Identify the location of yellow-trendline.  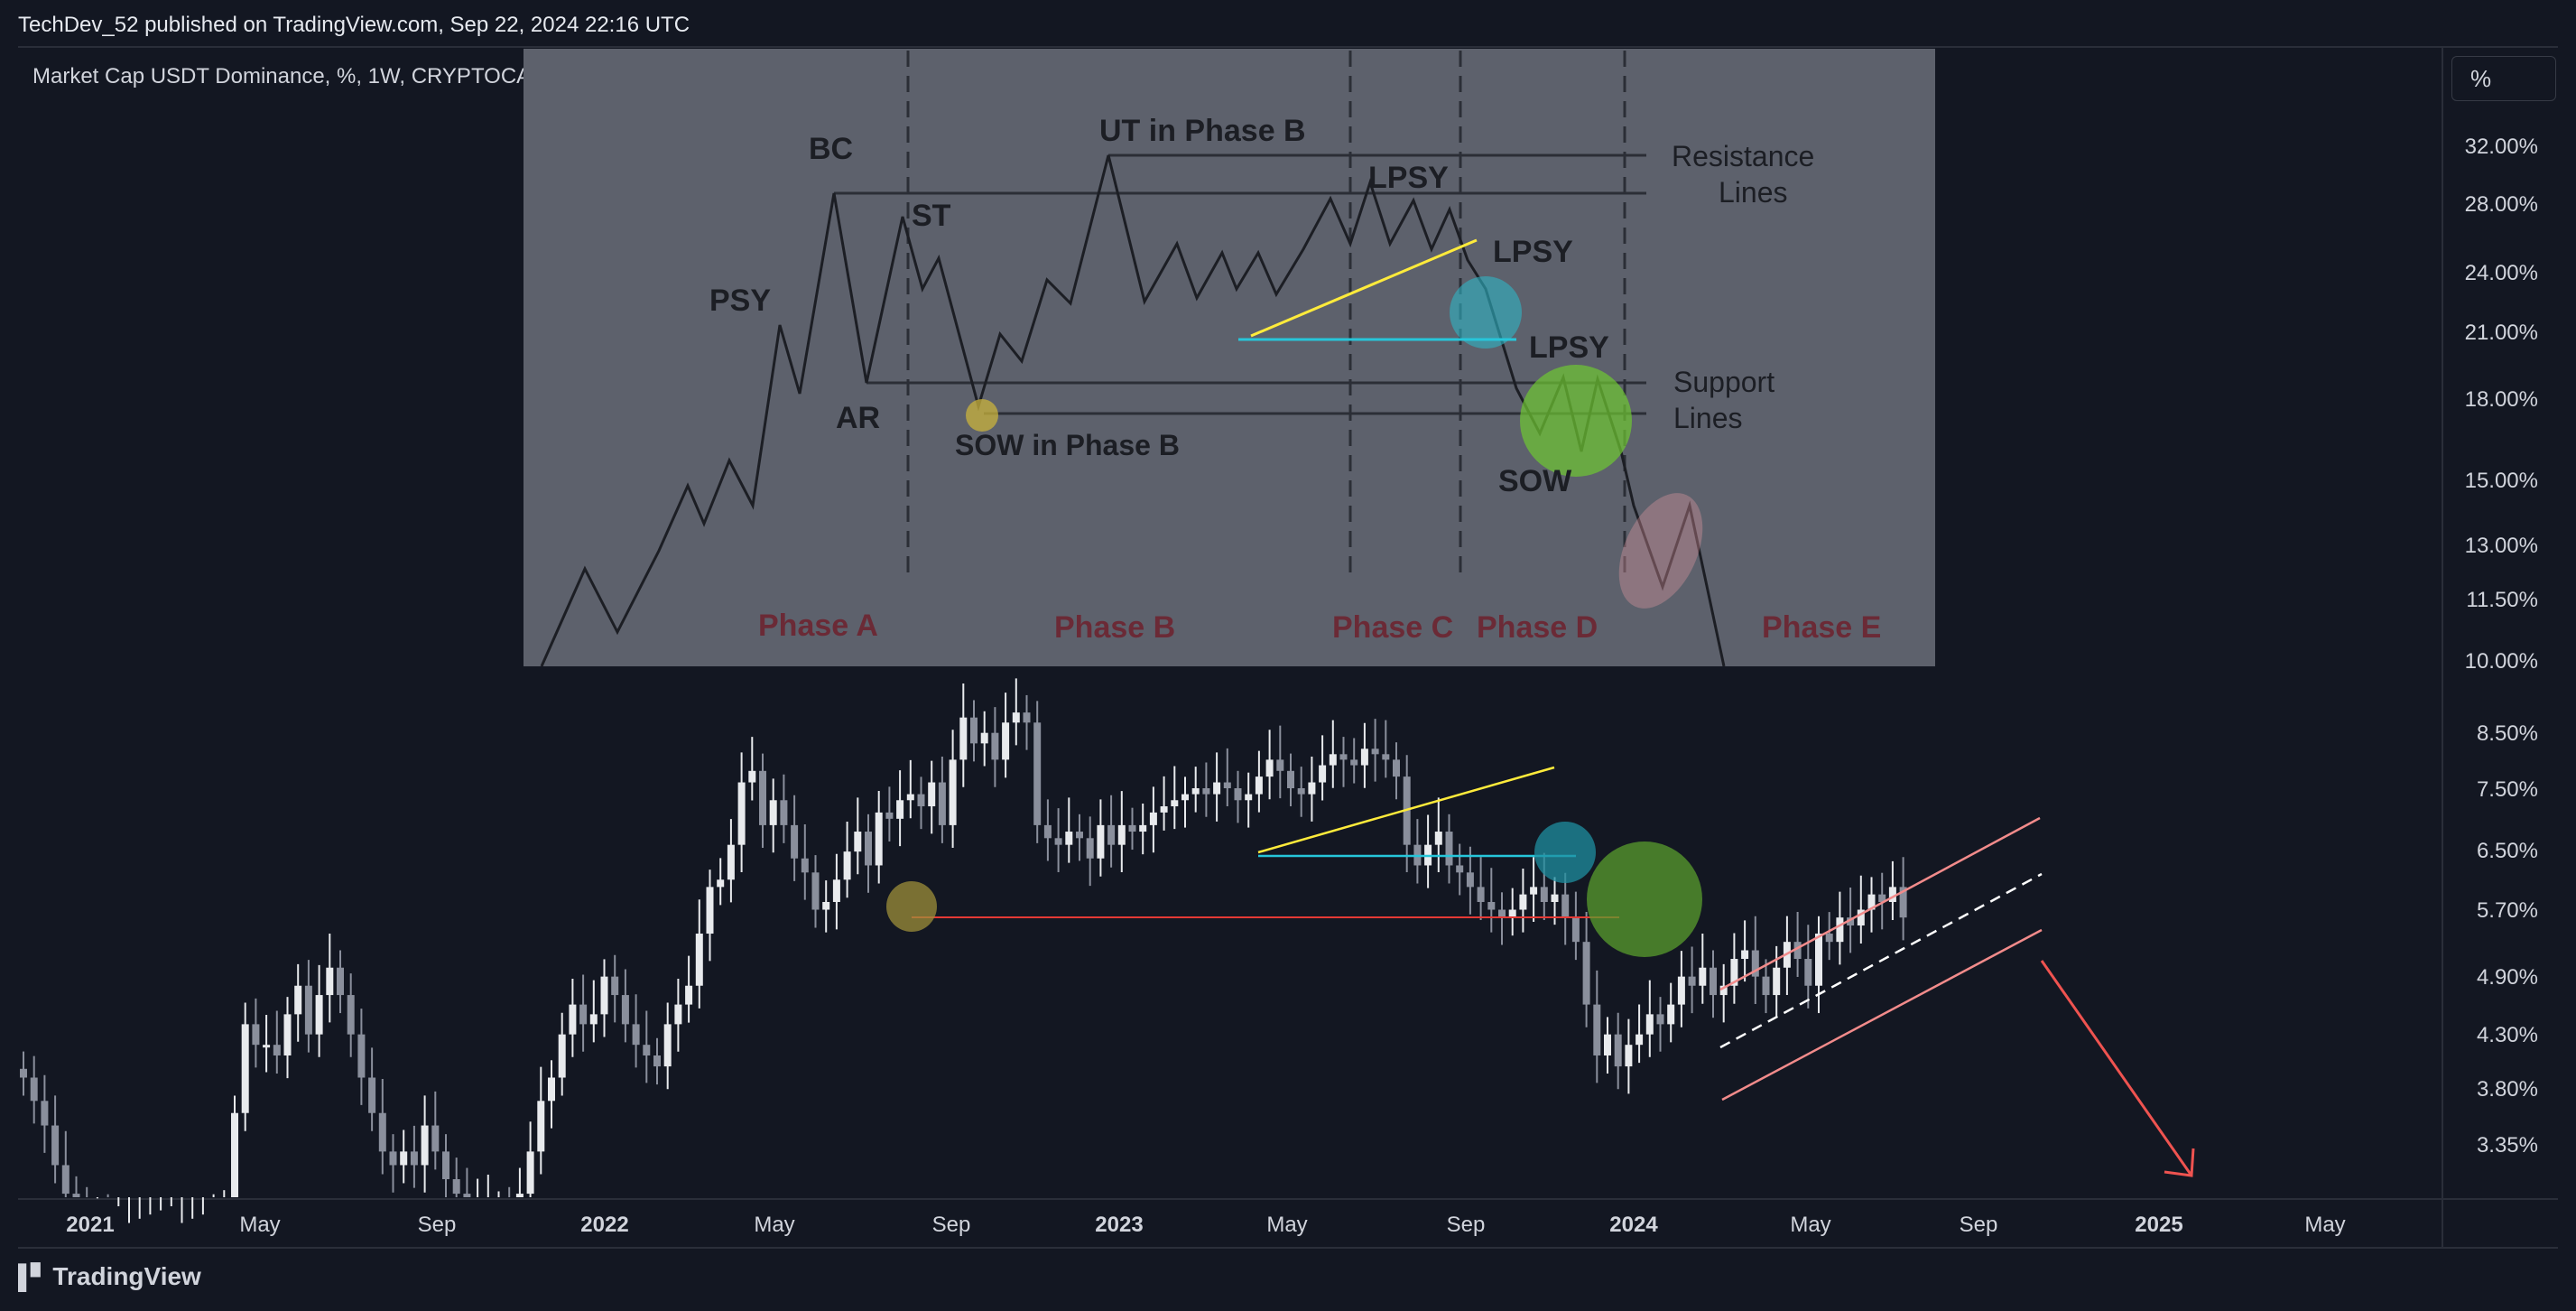
(1406, 810).